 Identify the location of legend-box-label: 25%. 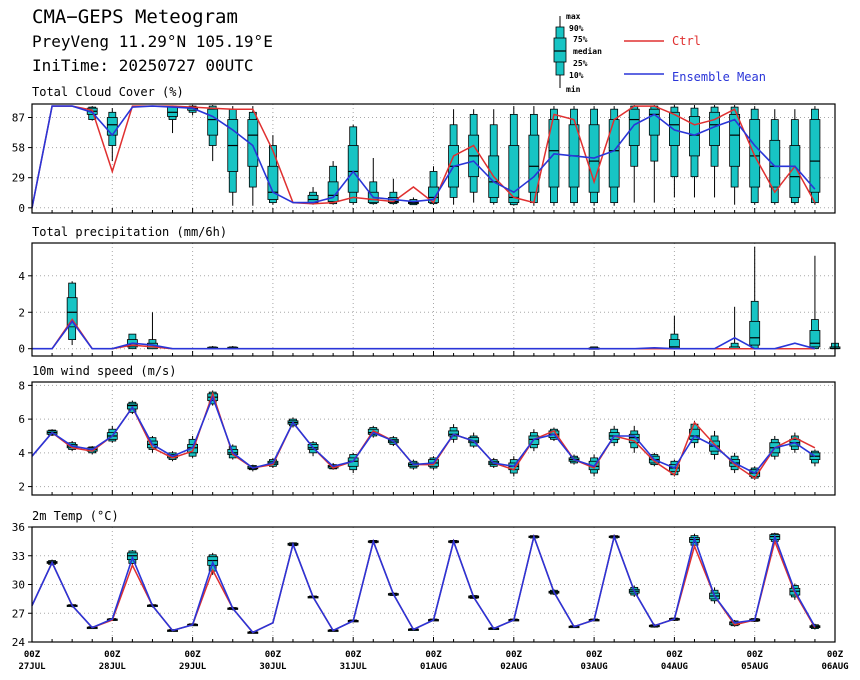
(580, 63).